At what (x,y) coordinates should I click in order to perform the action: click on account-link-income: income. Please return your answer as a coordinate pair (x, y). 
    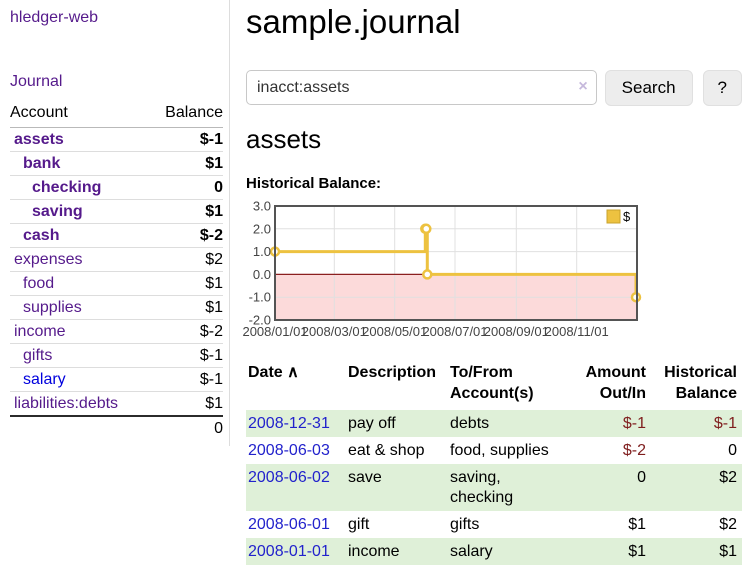
    Looking at the image, I should click on (40, 331).